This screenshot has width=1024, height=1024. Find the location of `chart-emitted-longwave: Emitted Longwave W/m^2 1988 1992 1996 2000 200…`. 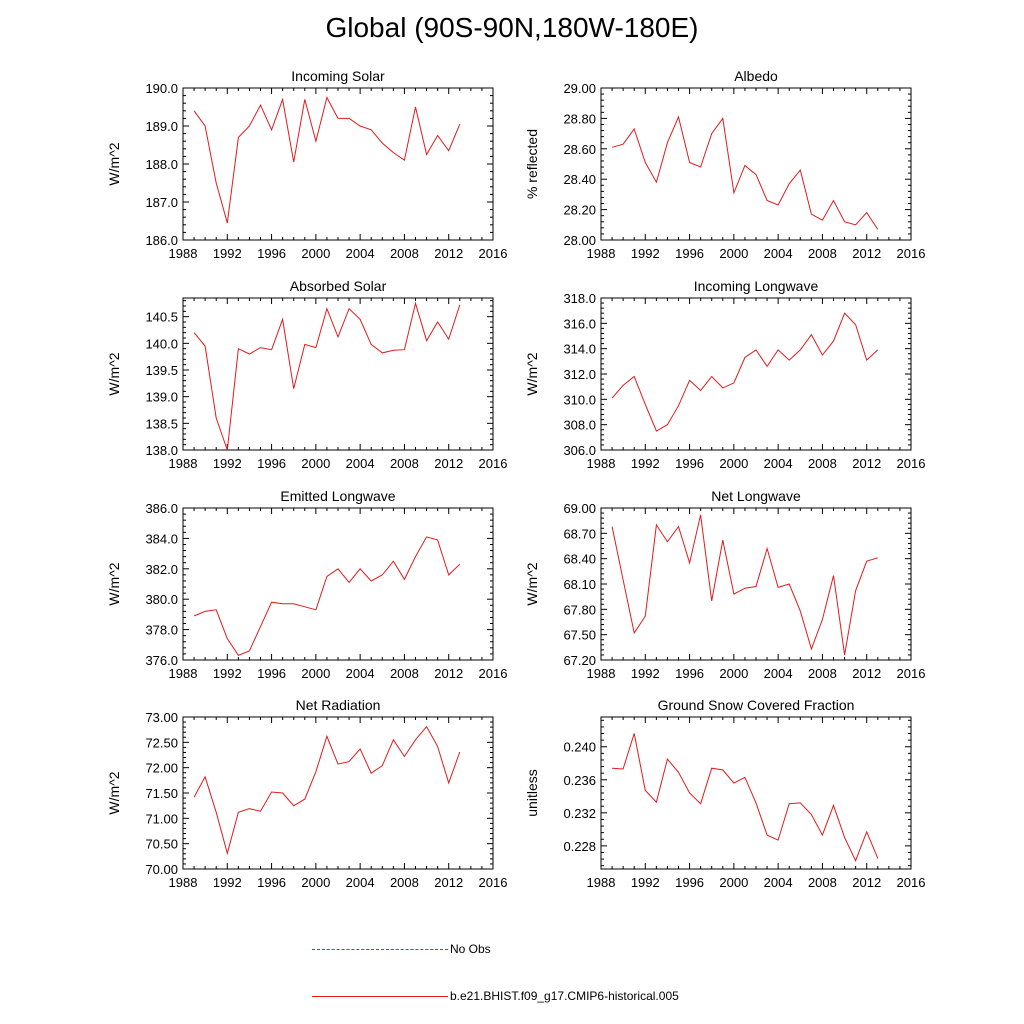

chart-emitted-longwave: Emitted Longwave W/m^2 1988 1992 1996 2000 200… is located at coordinates (306, 584).